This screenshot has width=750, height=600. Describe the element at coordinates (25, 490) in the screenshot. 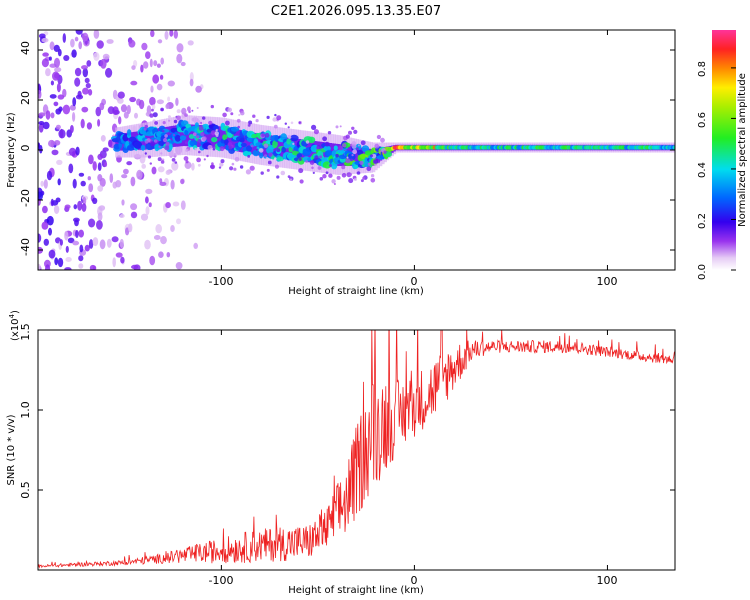

I see `bottom-y-tick-label: 0.5` at that location.